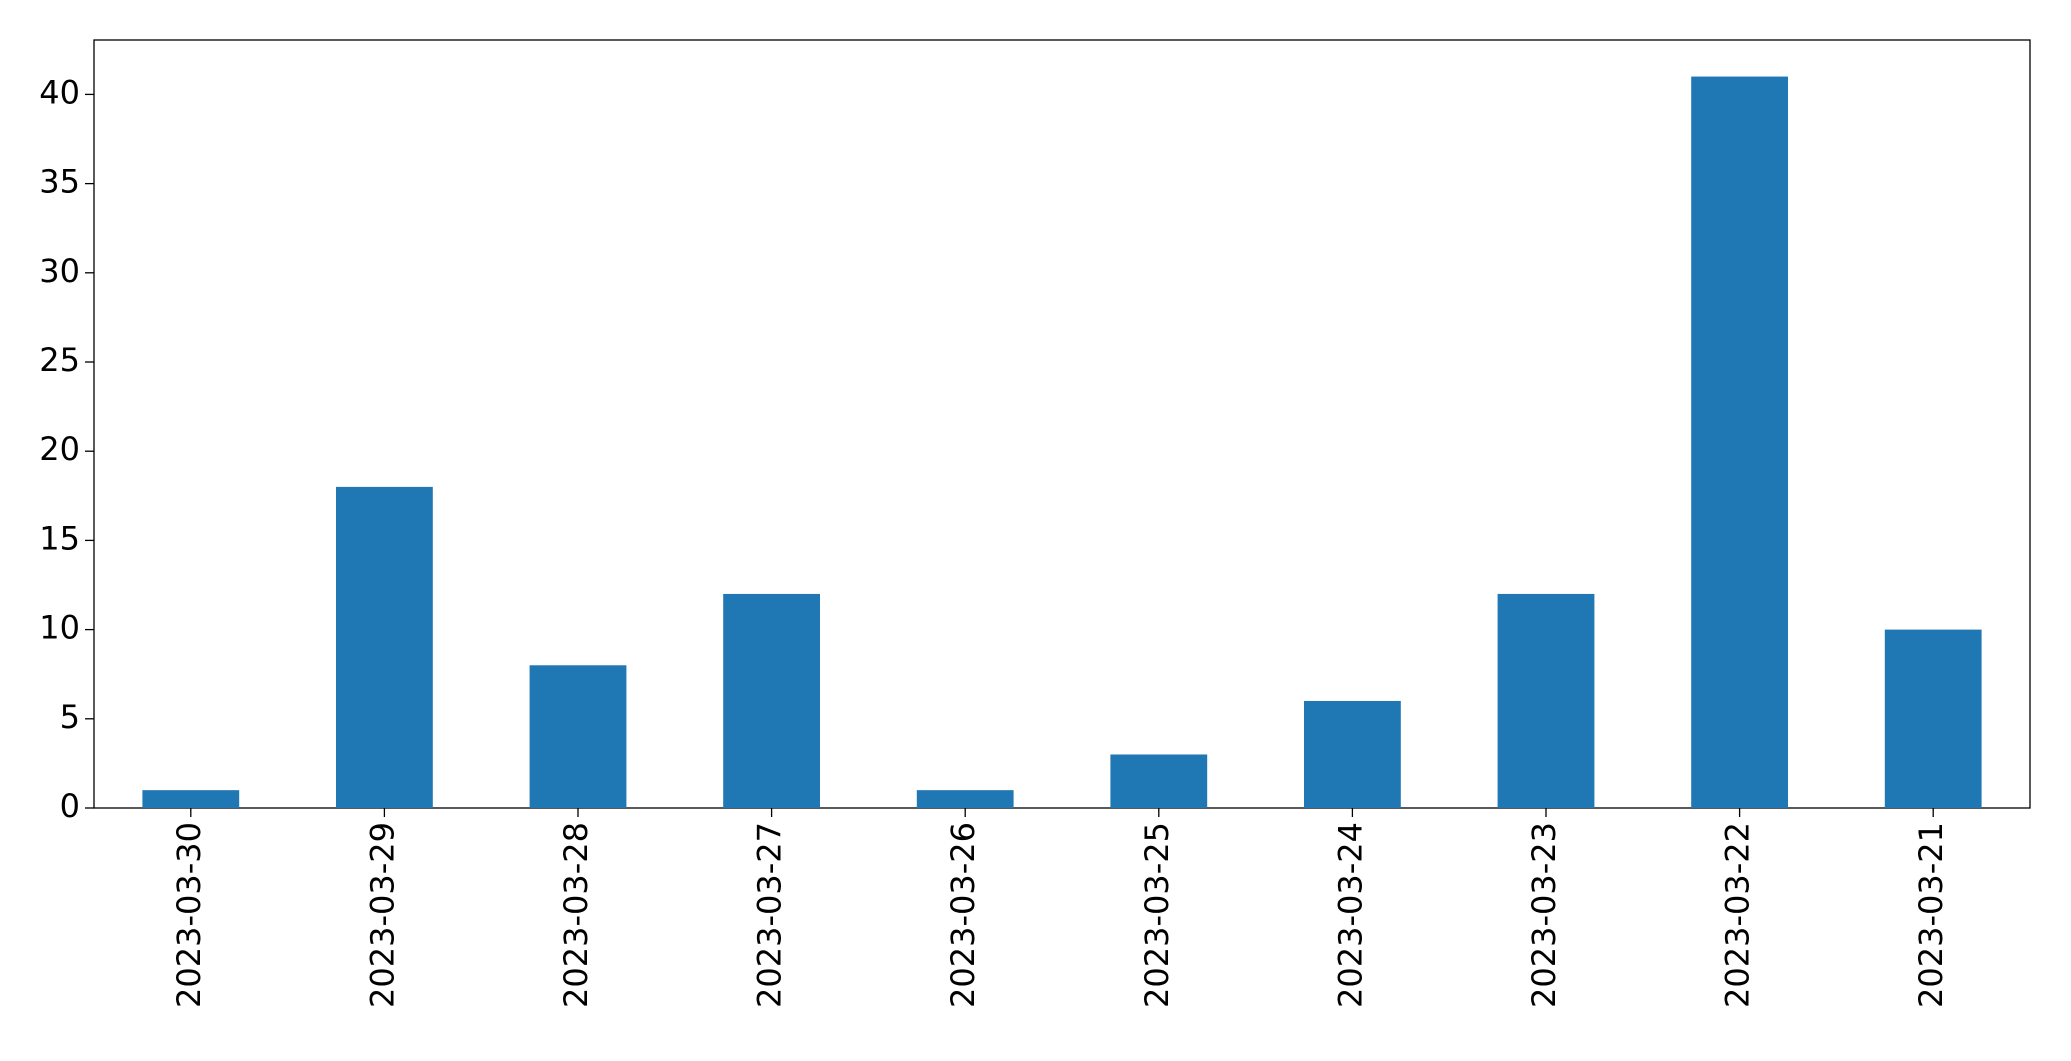  What do you see at coordinates (576, 915) in the screenshot?
I see `x-tick-label: 2023-03-28` at bounding box center [576, 915].